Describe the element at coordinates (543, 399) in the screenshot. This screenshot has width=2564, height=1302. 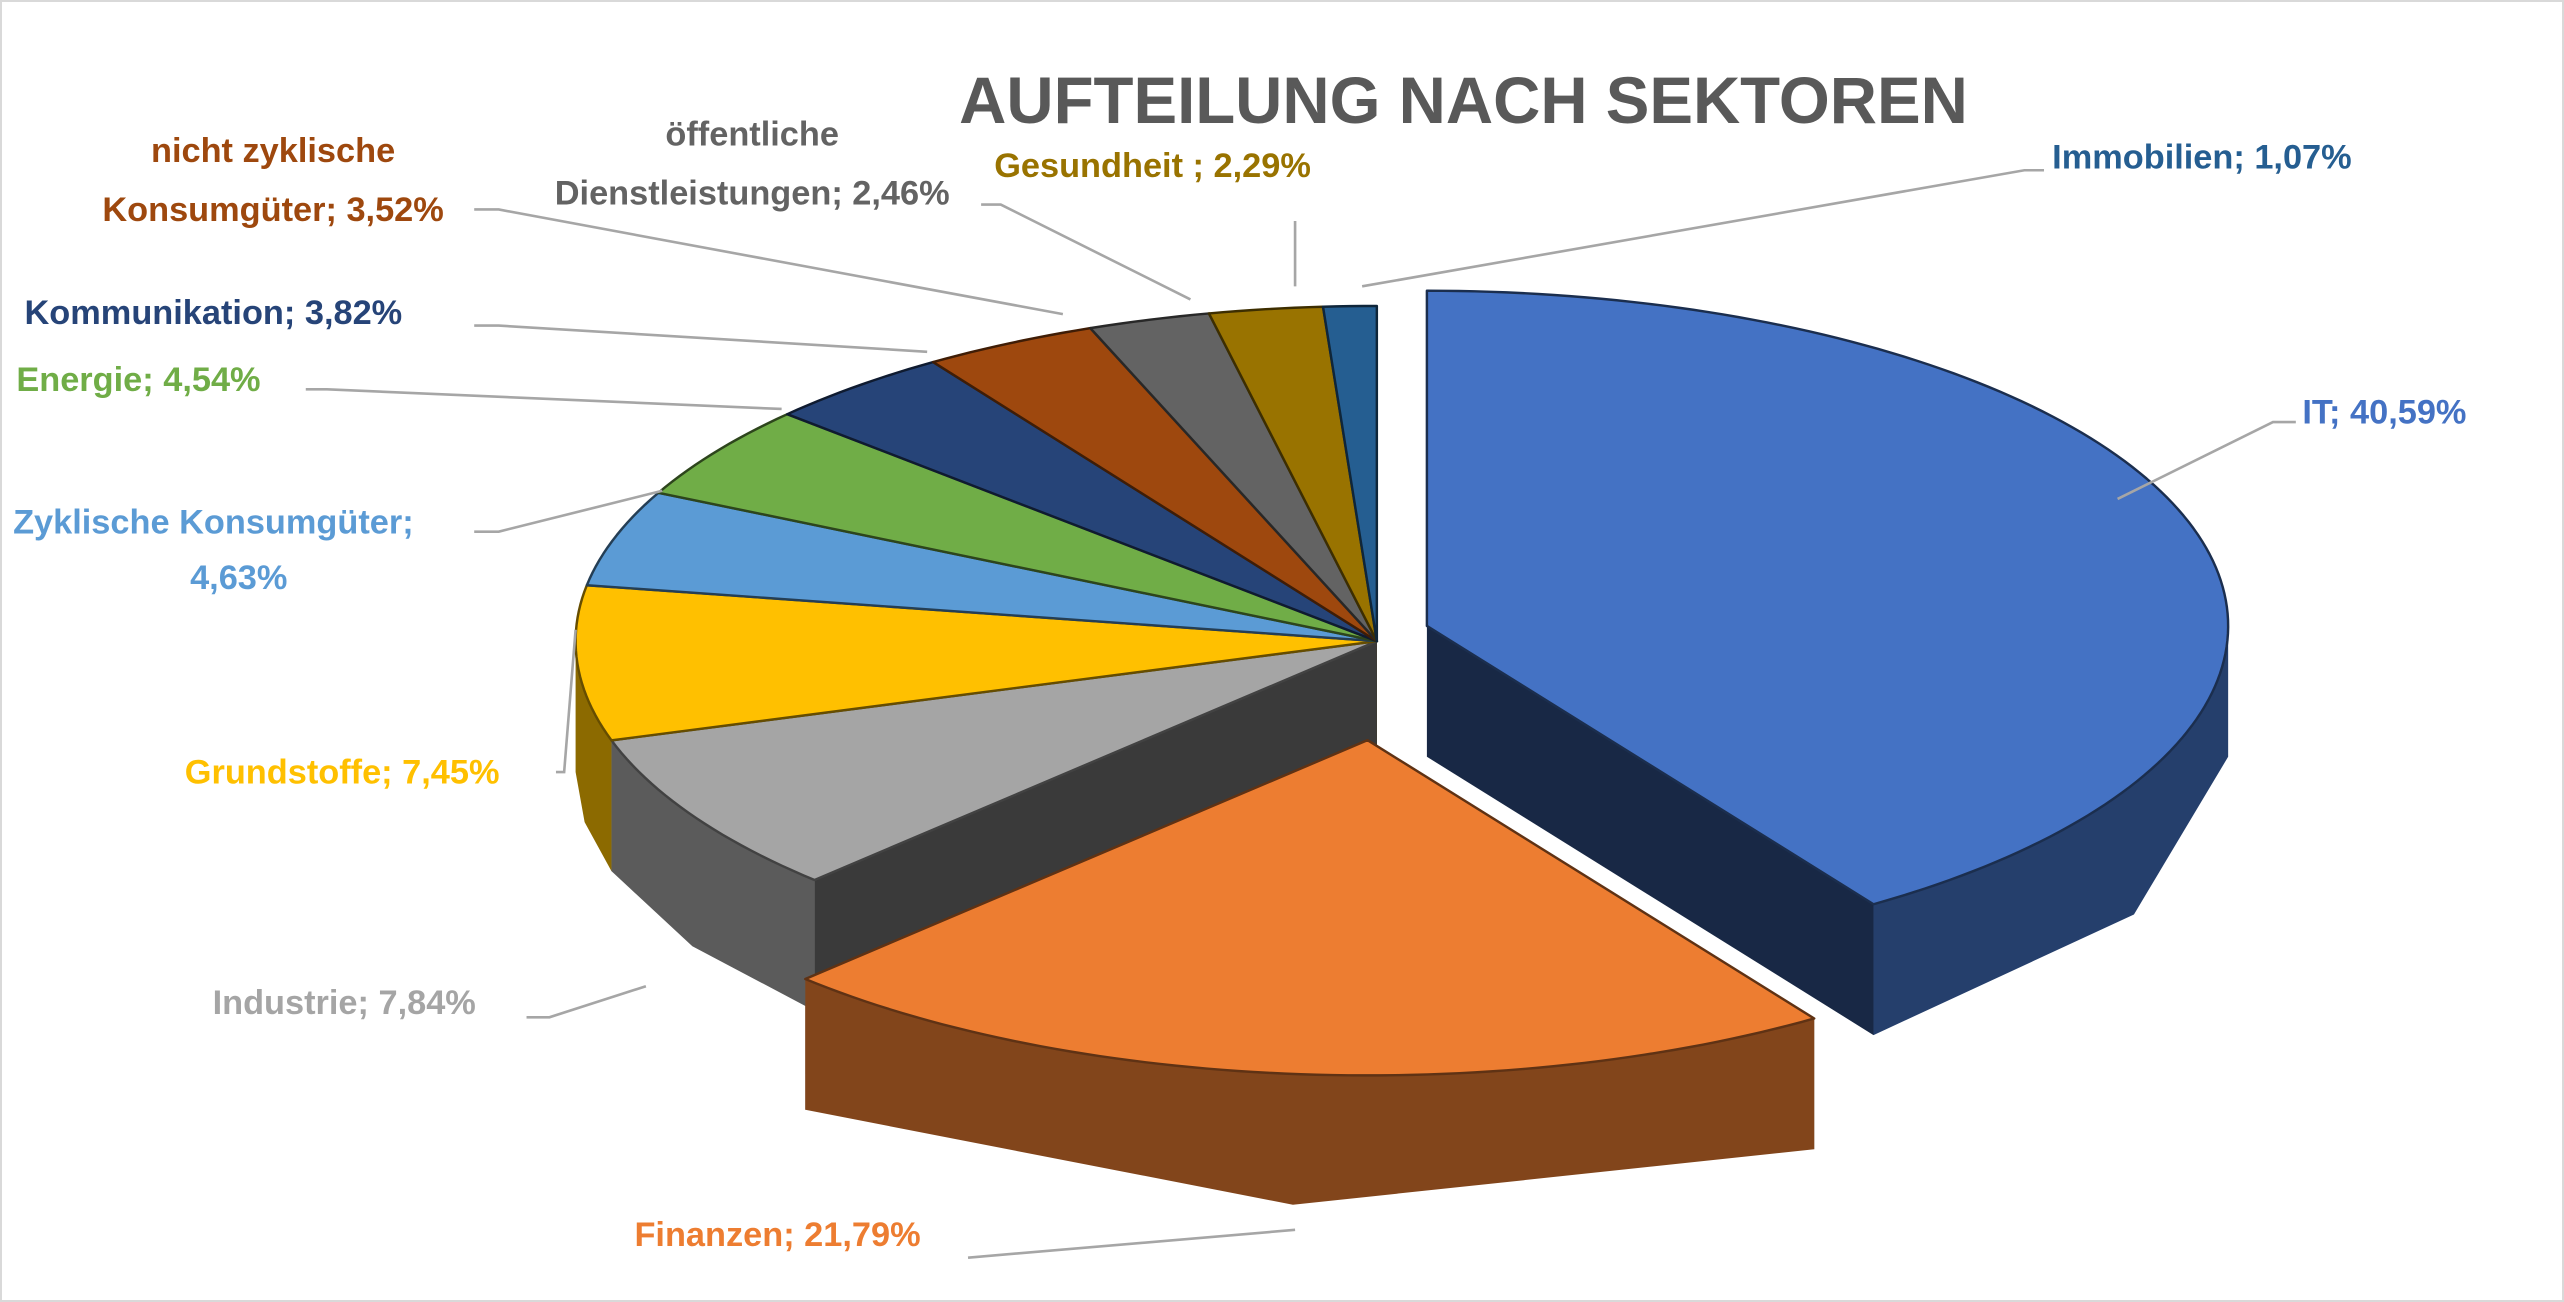
I see `leader-line-energie` at that location.